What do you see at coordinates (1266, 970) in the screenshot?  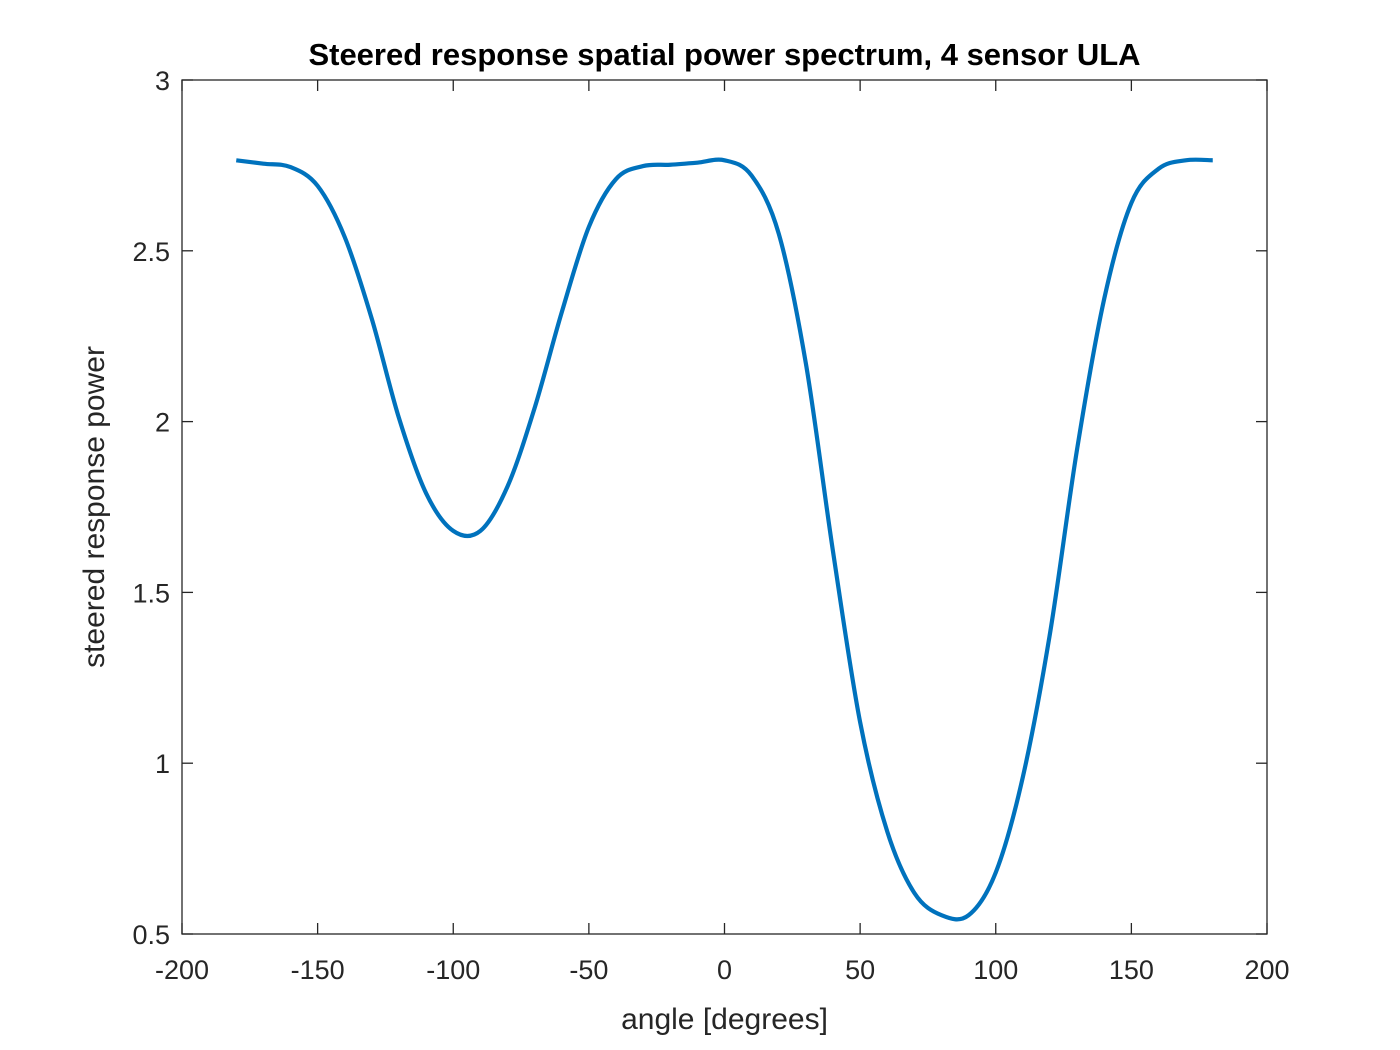 I see `x-tick-label: 200` at bounding box center [1266, 970].